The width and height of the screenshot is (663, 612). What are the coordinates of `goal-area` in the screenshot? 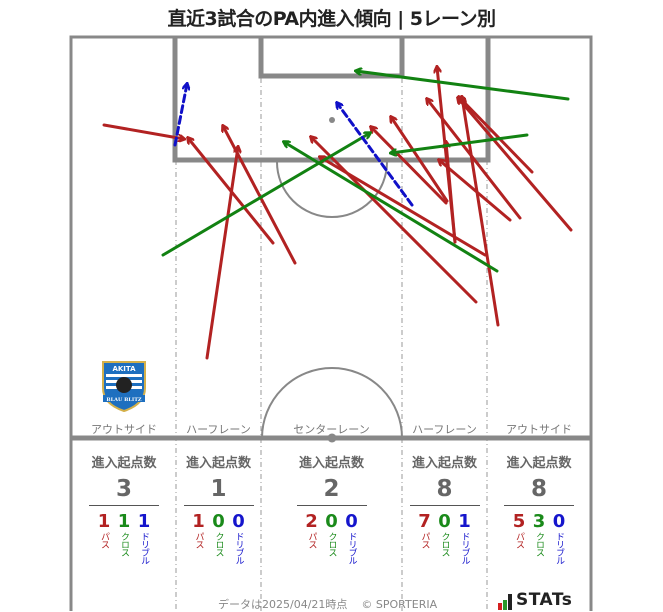 It's located at (331, 58).